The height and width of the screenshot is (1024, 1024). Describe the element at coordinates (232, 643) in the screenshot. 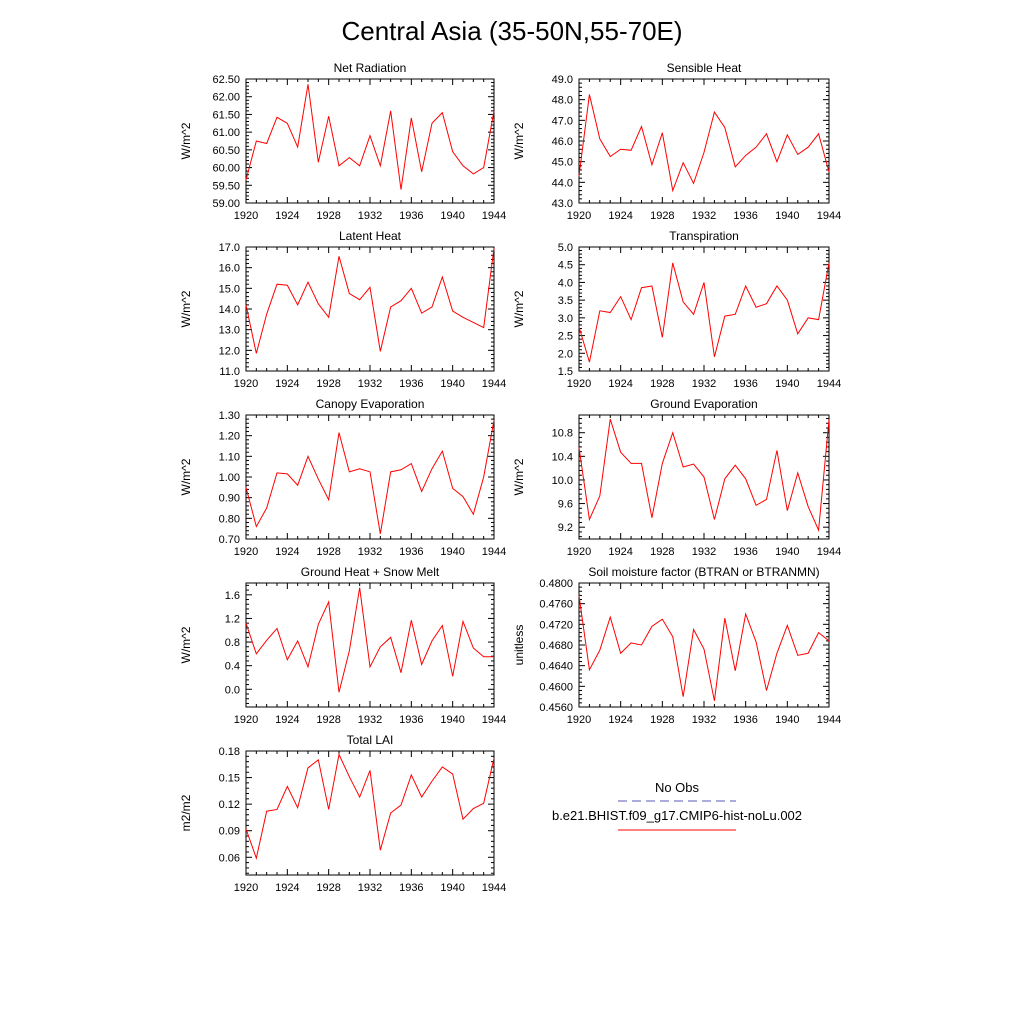

I see `y-tick-label: 0.8` at that location.